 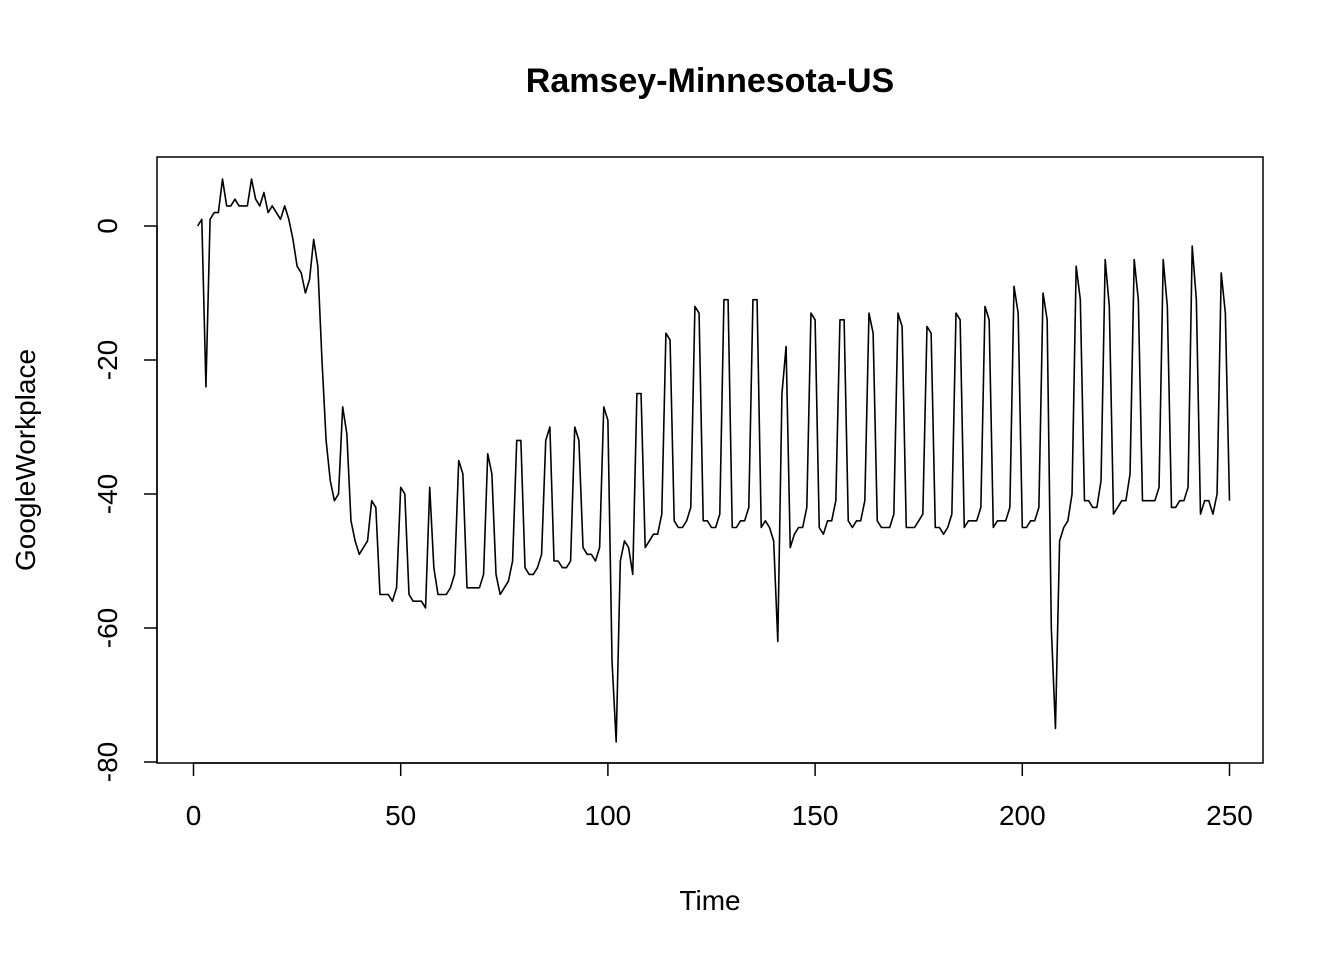 What do you see at coordinates (815, 815) in the screenshot?
I see `x-tick-label: 150` at bounding box center [815, 815].